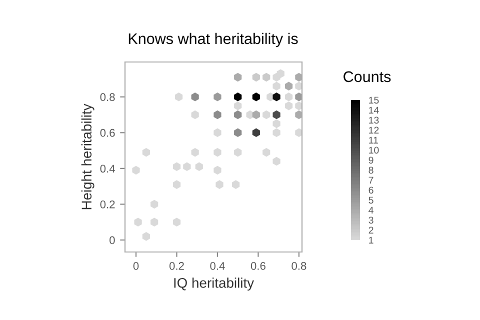 This screenshot has height=320, width=480. What do you see at coordinates (371, 220) in the screenshot?
I see `color-bar-label: 3` at bounding box center [371, 220].